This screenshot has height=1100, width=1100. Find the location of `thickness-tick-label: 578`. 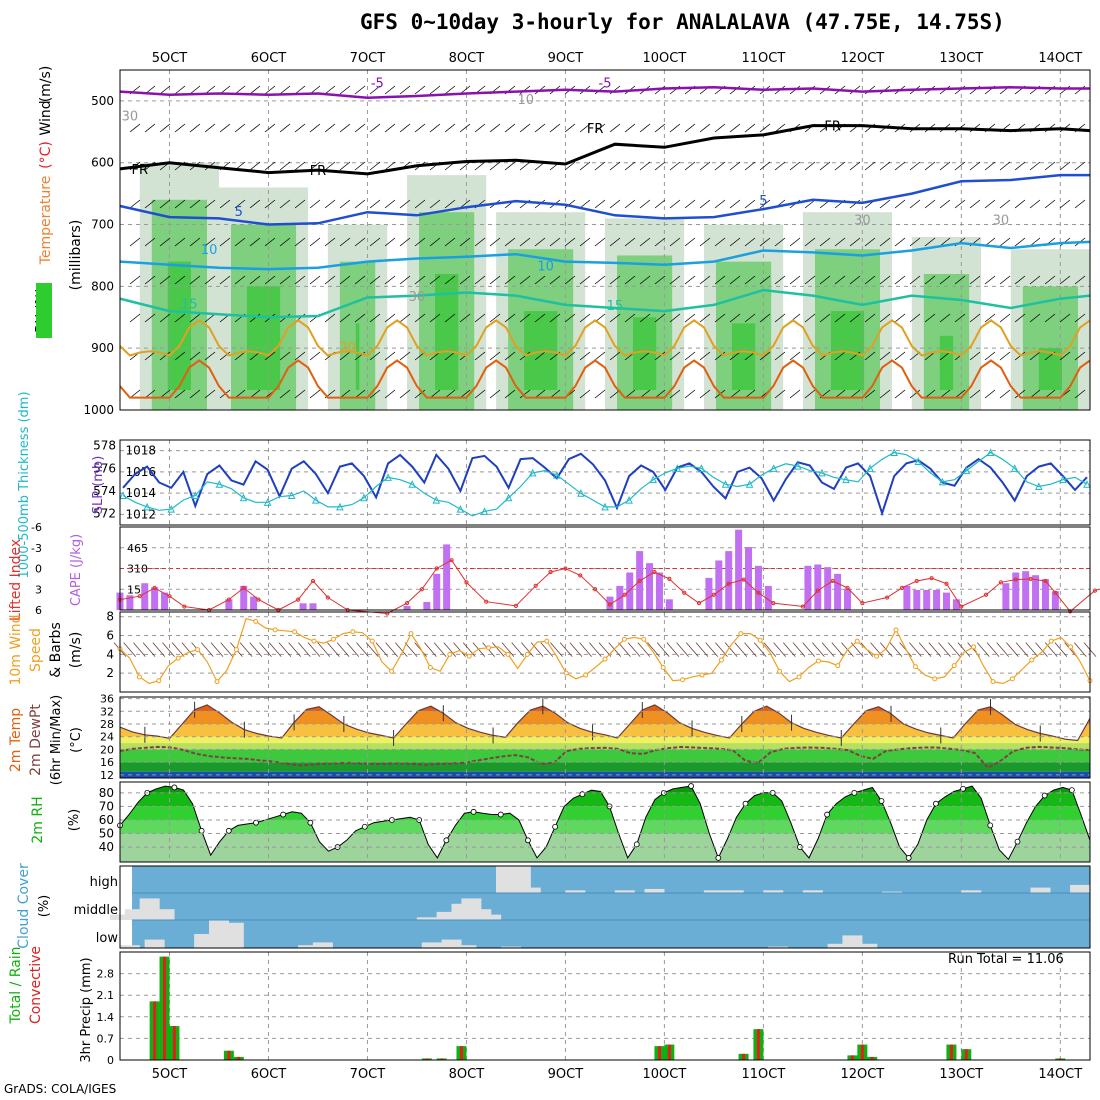

thickness-tick-label: 578 is located at coordinates (104, 446).